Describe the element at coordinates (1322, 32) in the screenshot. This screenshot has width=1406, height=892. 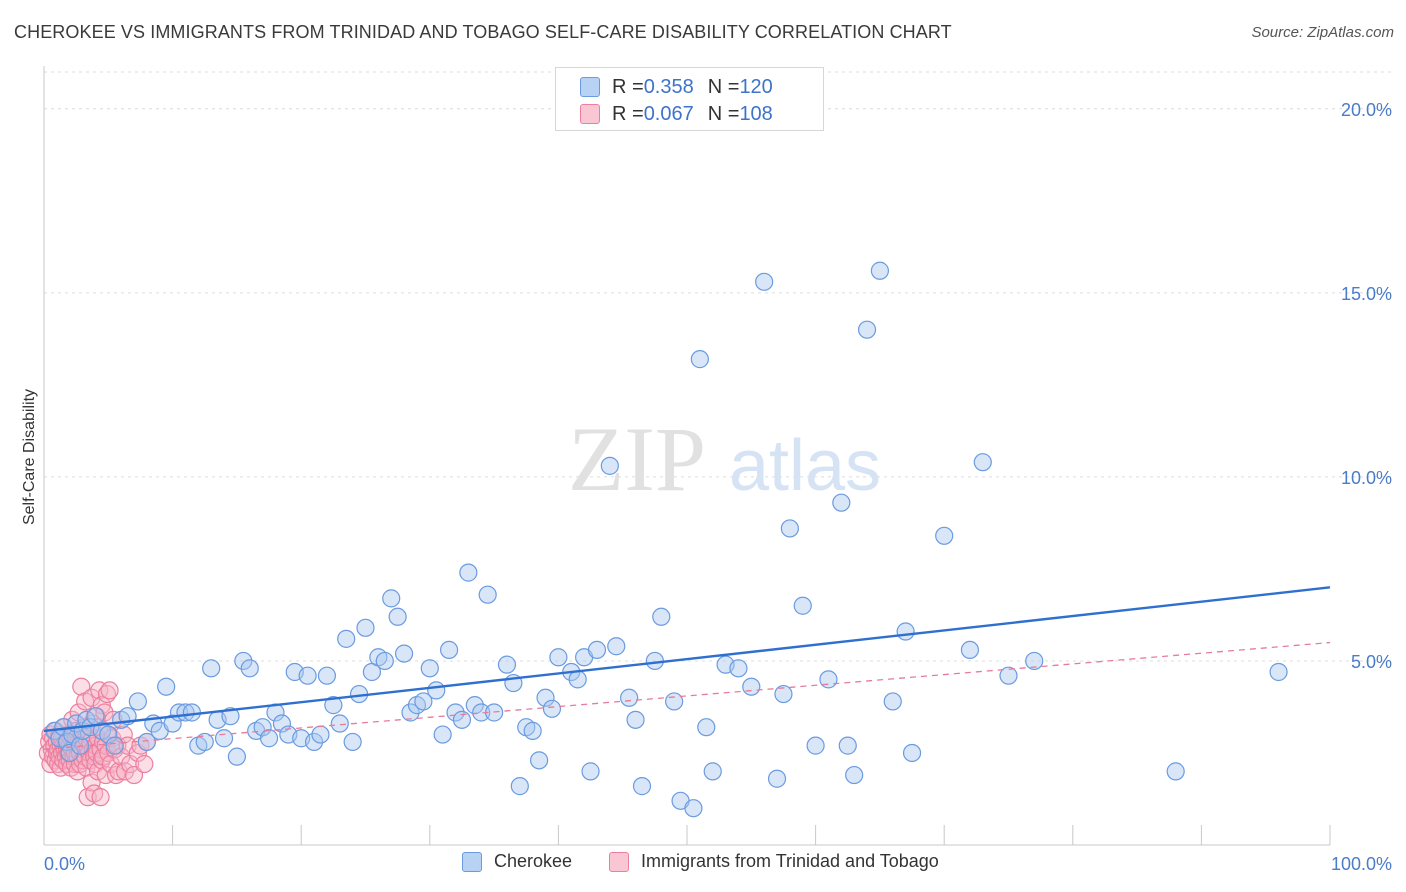
I see `source-label: Source: ZipAtlas.com` at that location.